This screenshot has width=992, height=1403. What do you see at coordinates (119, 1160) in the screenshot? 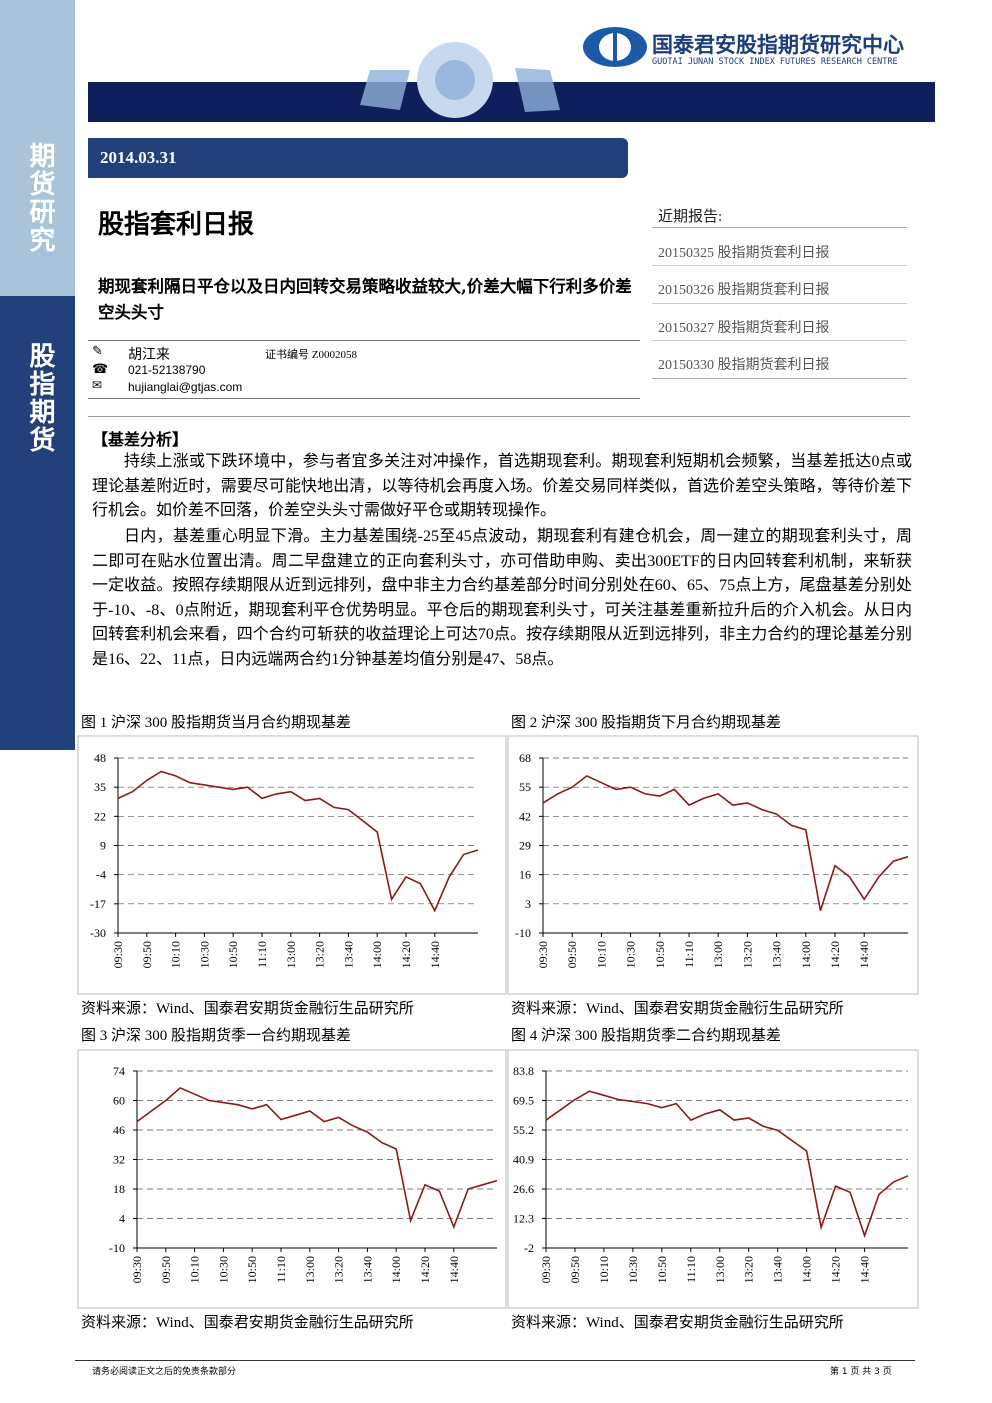
I see `y-tick-label: 32` at bounding box center [119, 1160].